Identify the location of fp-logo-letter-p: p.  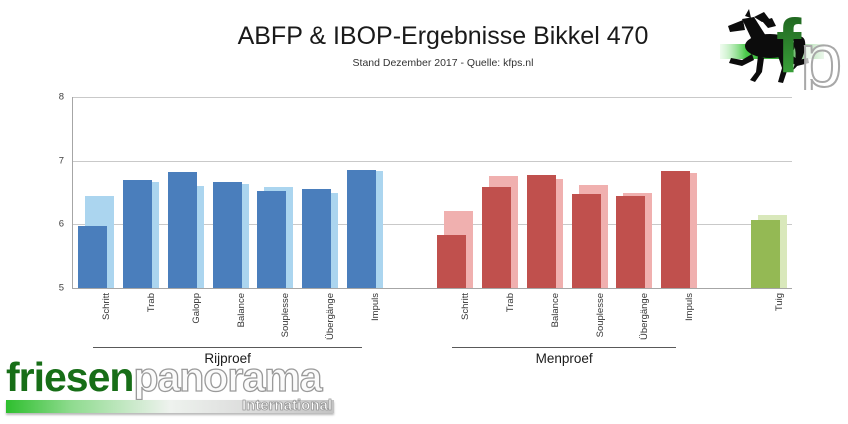
(821, 54).